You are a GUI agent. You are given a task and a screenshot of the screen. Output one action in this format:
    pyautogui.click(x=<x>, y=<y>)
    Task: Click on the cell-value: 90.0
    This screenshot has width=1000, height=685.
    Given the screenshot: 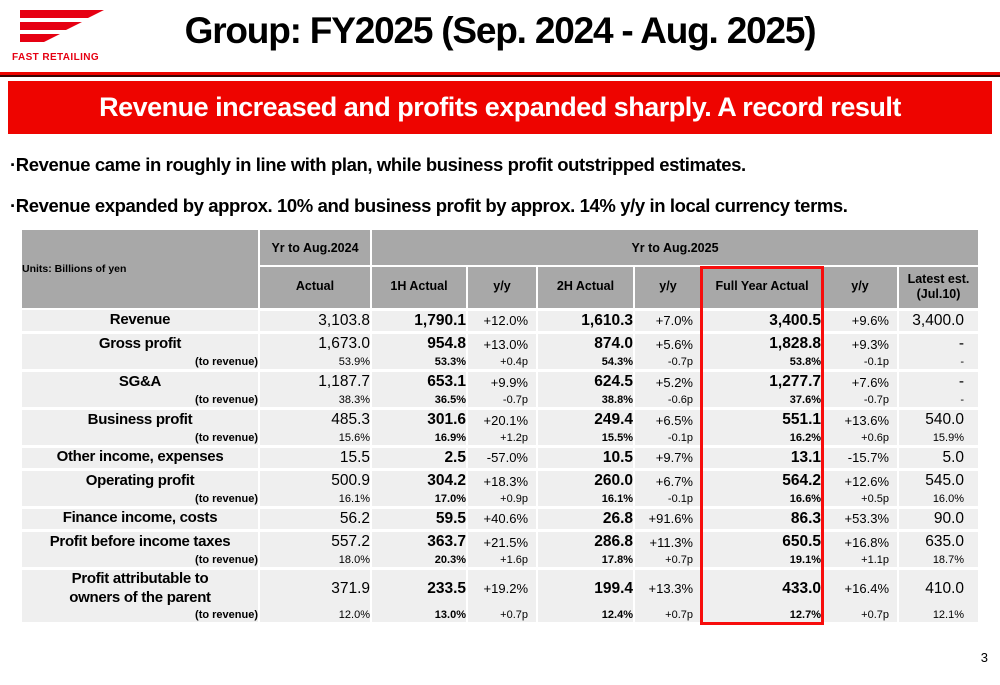 What is the action you would take?
    pyautogui.click(x=937, y=519)
    